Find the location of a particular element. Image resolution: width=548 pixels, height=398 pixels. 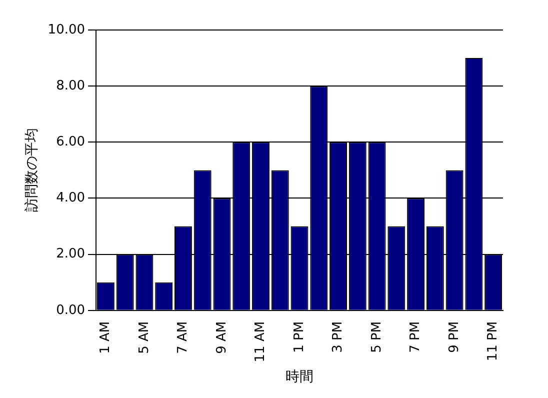

x-tick-label: 11 AM is located at coordinates (260, 341).